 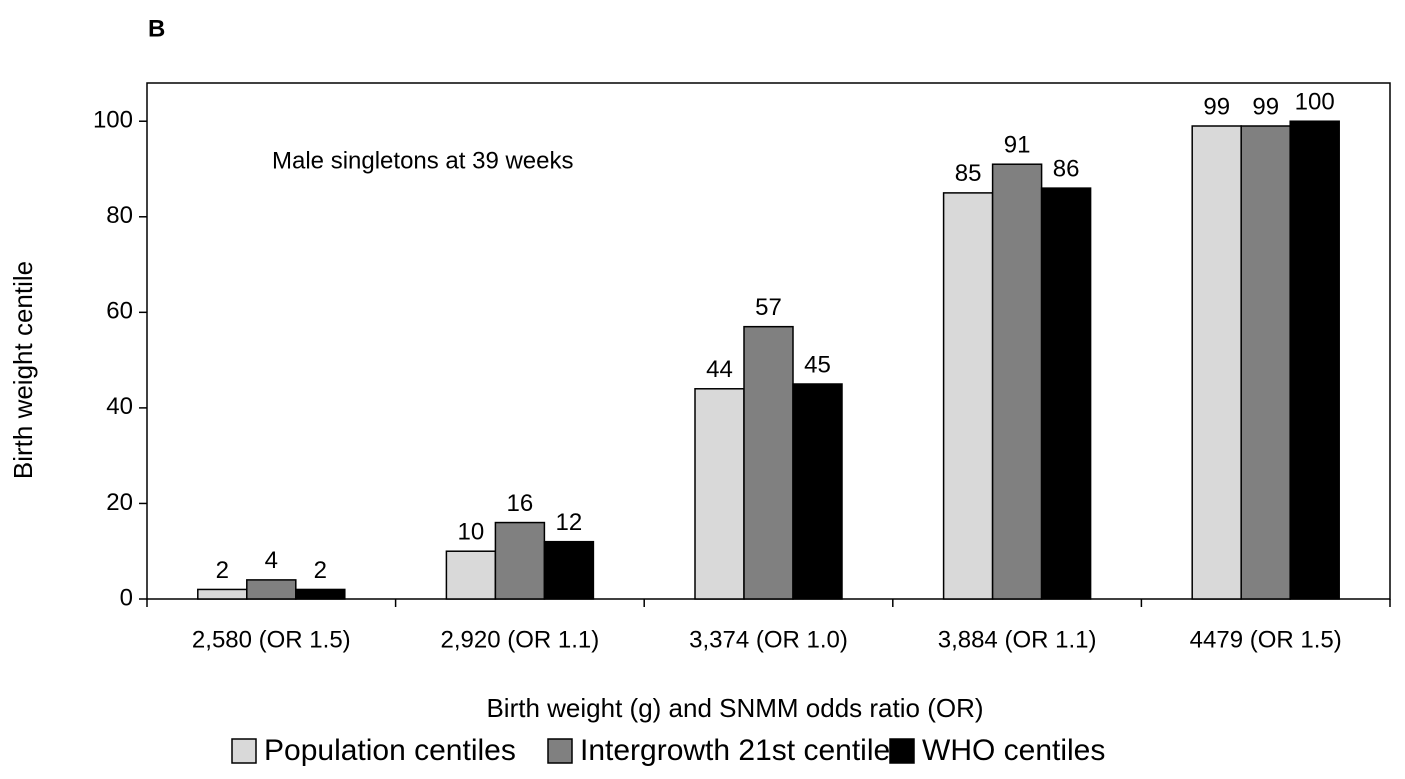 What do you see at coordinates (119, 406) in the screenshot?
I see `y-tick-label: 40` at bounding box center [119, 406].